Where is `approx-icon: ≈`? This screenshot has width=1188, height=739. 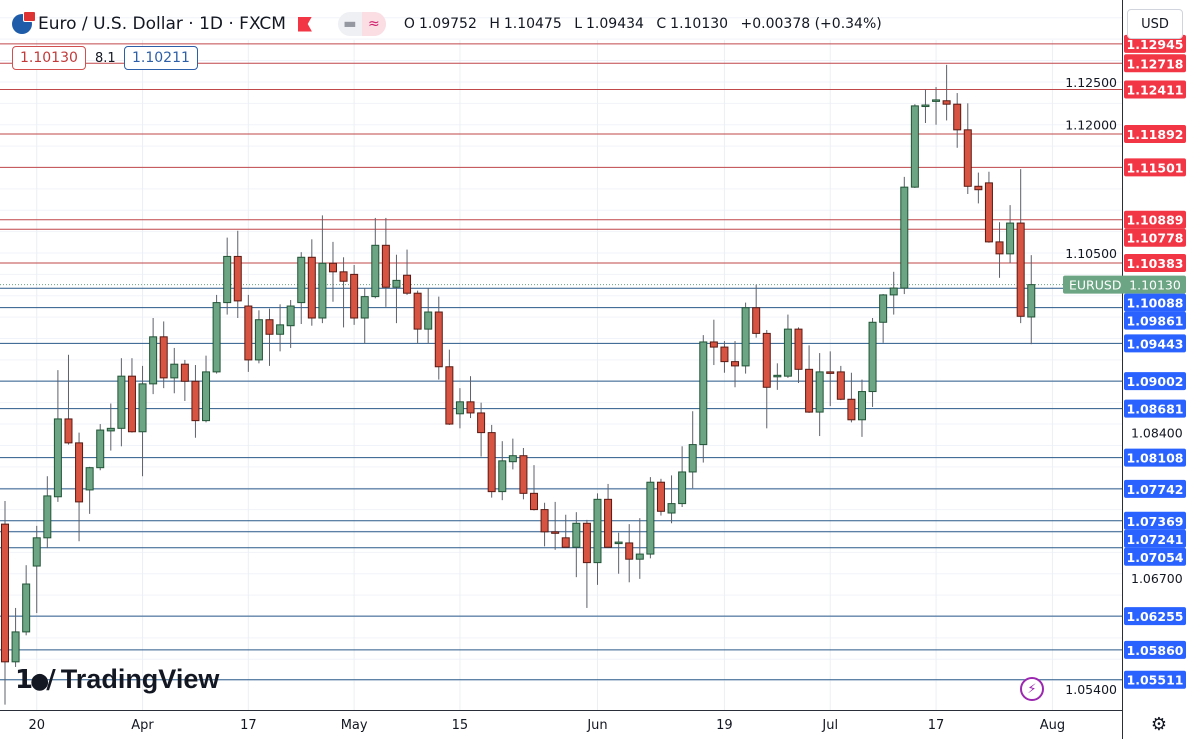
approx-icon: ≈ is located at coordinates (373, 24).